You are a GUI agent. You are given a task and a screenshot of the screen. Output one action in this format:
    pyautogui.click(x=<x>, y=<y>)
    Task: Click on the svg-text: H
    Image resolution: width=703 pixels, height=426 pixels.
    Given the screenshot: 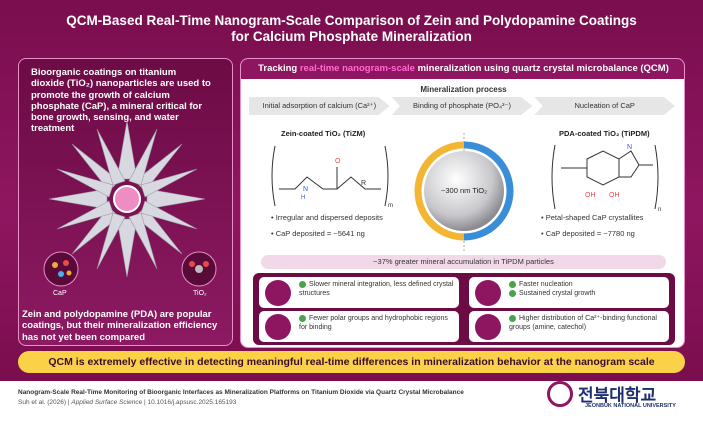 What is the action you would take?
    pyautogui.click(x=303, y=198)
    